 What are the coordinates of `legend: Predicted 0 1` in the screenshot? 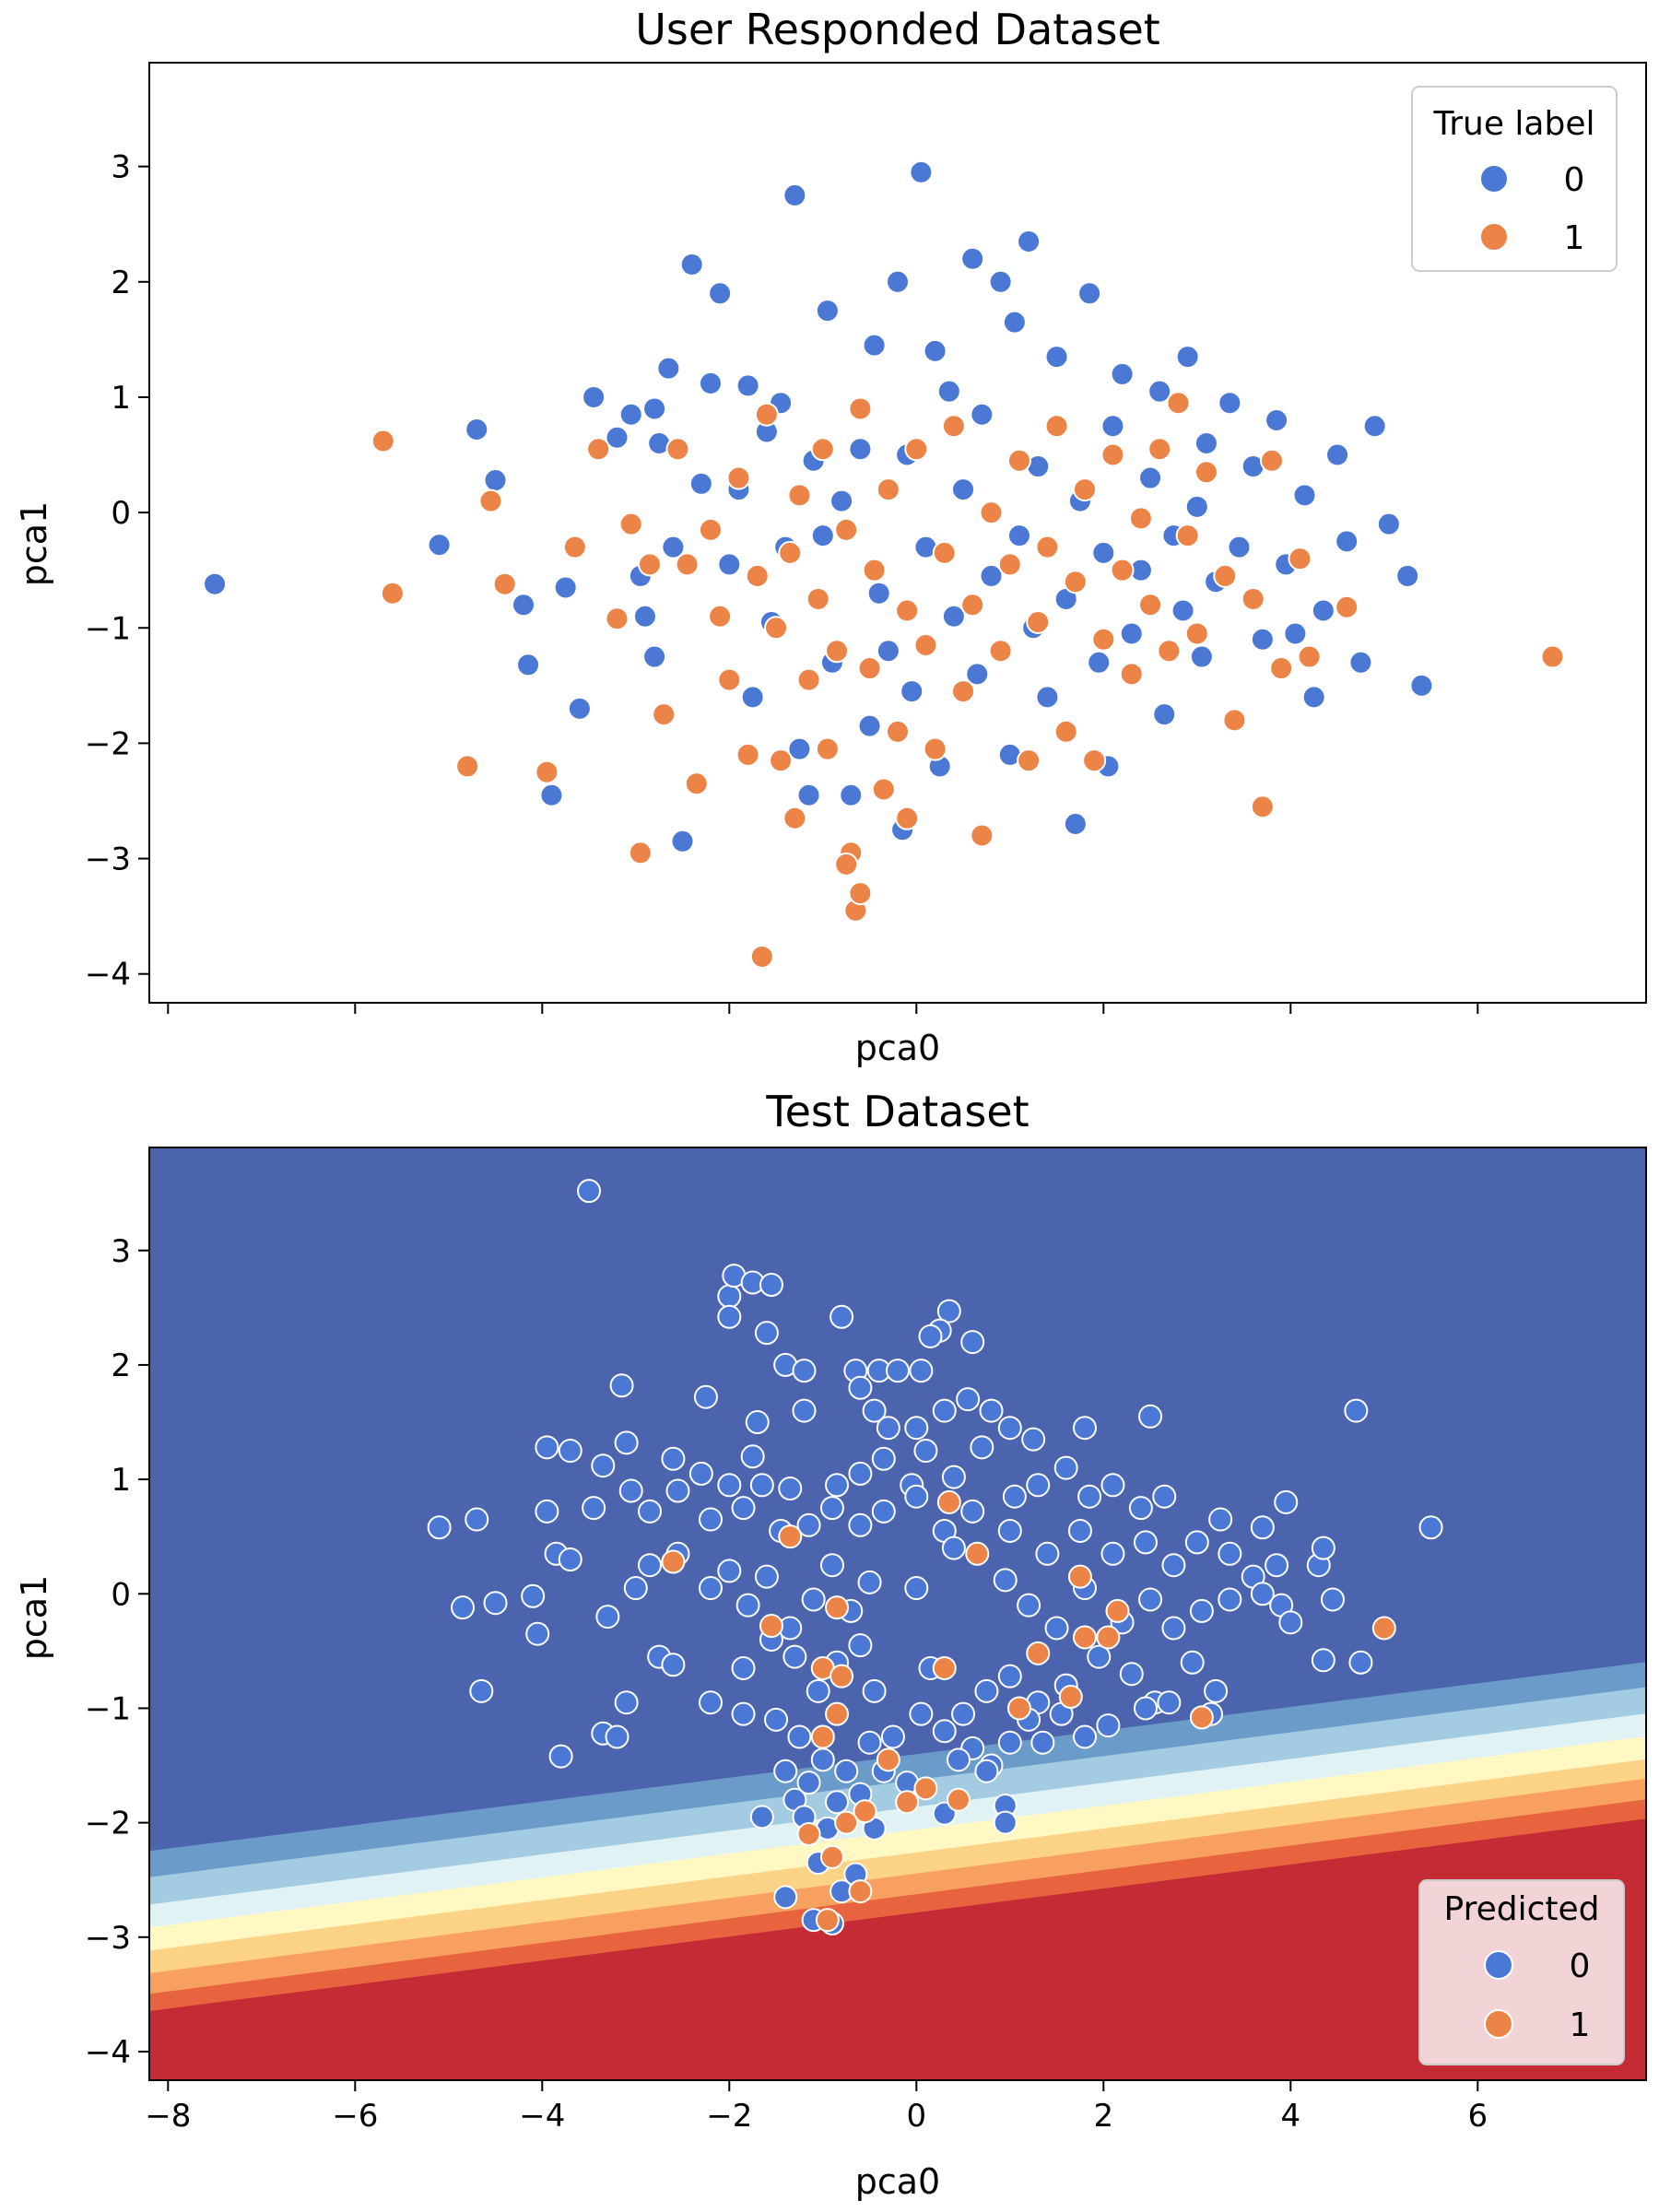 It's located at (1521, 1972).